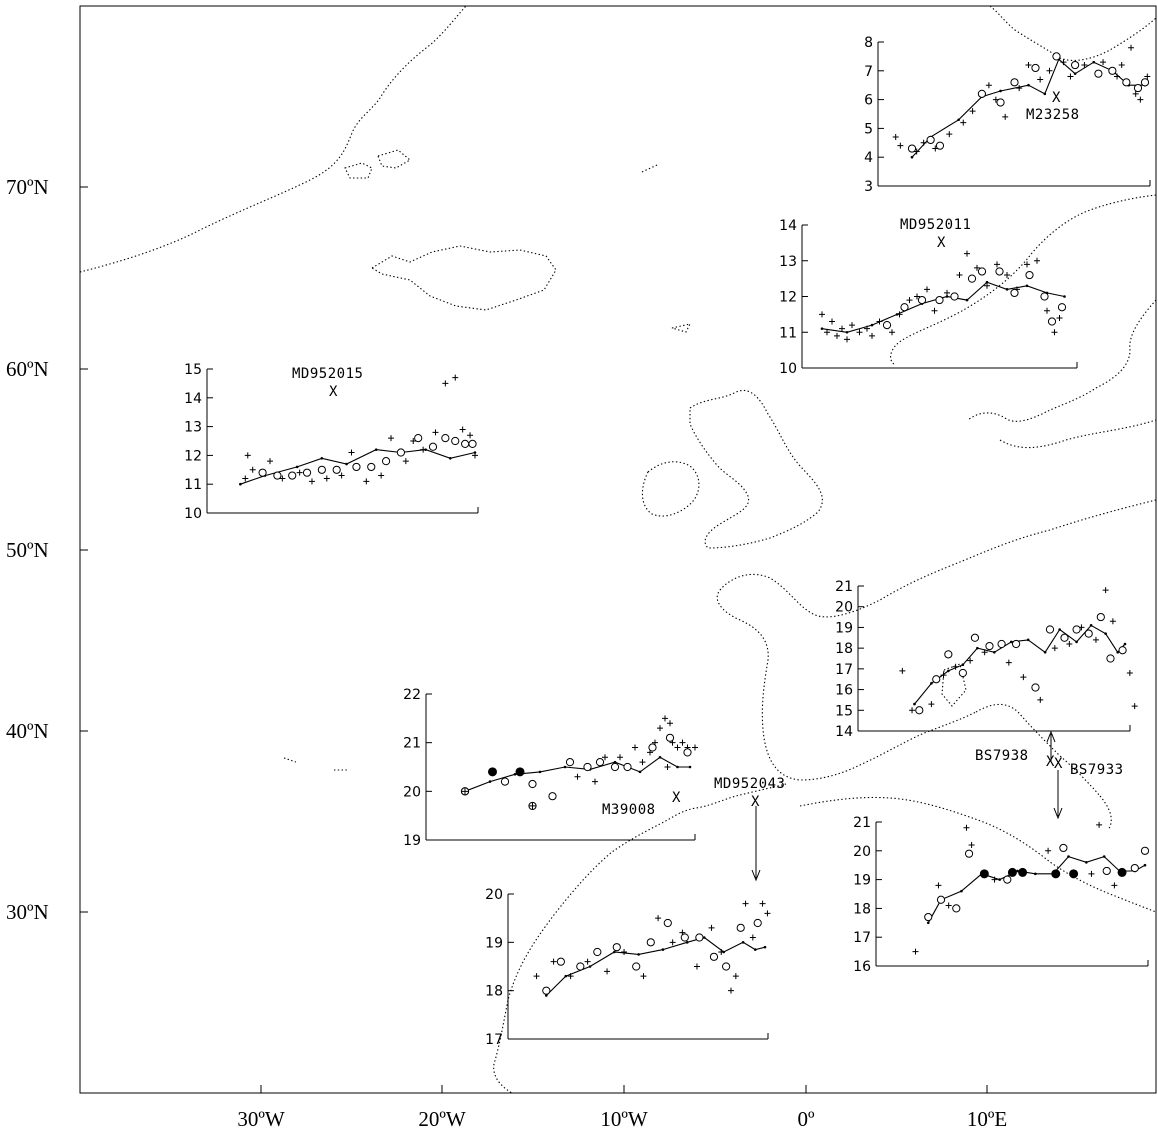  I want to click on canary-islands, so click(315, 764).